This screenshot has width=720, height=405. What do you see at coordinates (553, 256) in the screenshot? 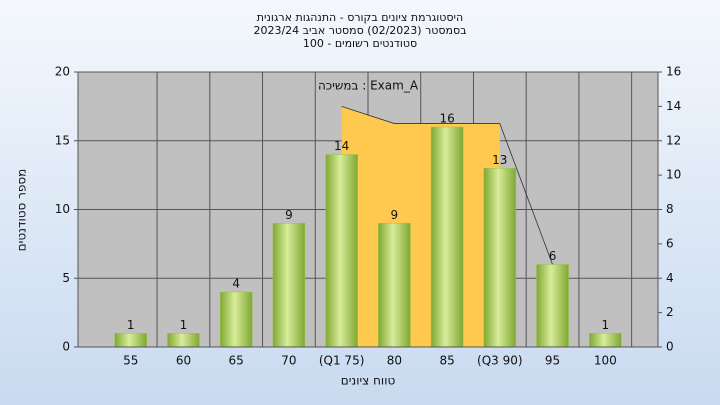
I see `value-label: 6` at bounding box center [553, 256].